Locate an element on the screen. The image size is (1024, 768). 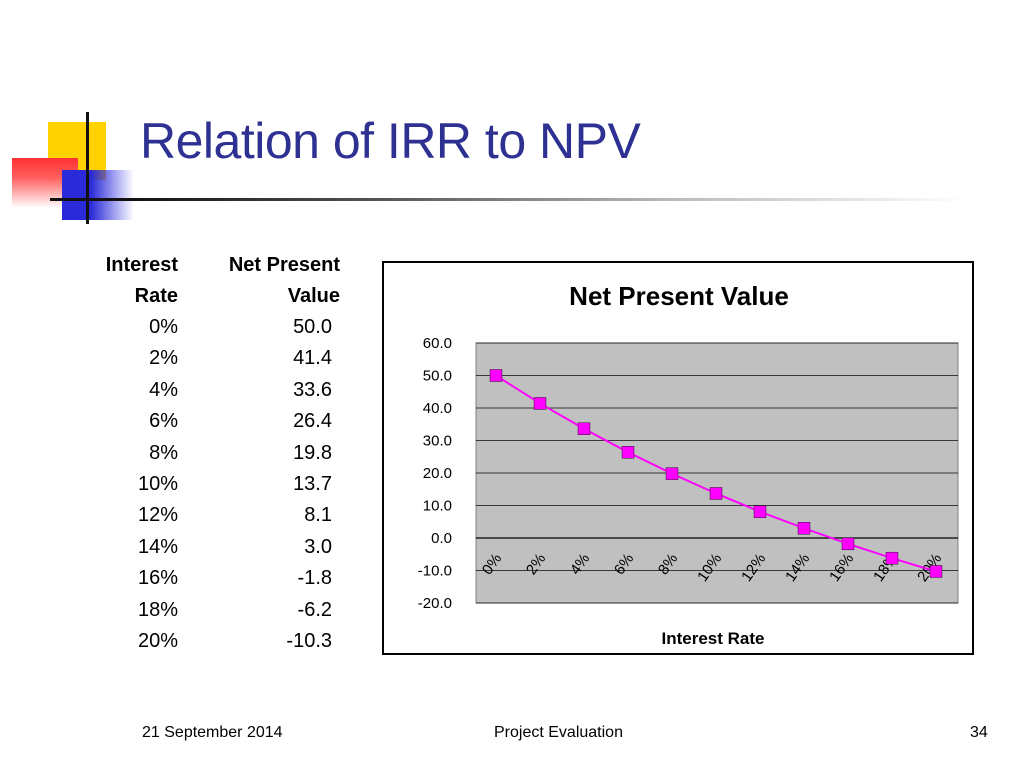
table-row: 14% 3.0 is located at coordinates (206, 547).